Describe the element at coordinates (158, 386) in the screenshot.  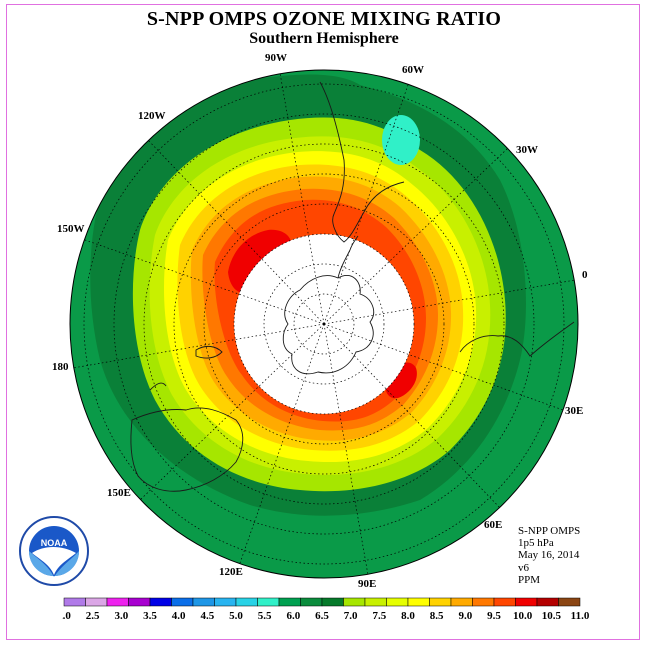
I see `coastline-new-zealand-north` at that location.